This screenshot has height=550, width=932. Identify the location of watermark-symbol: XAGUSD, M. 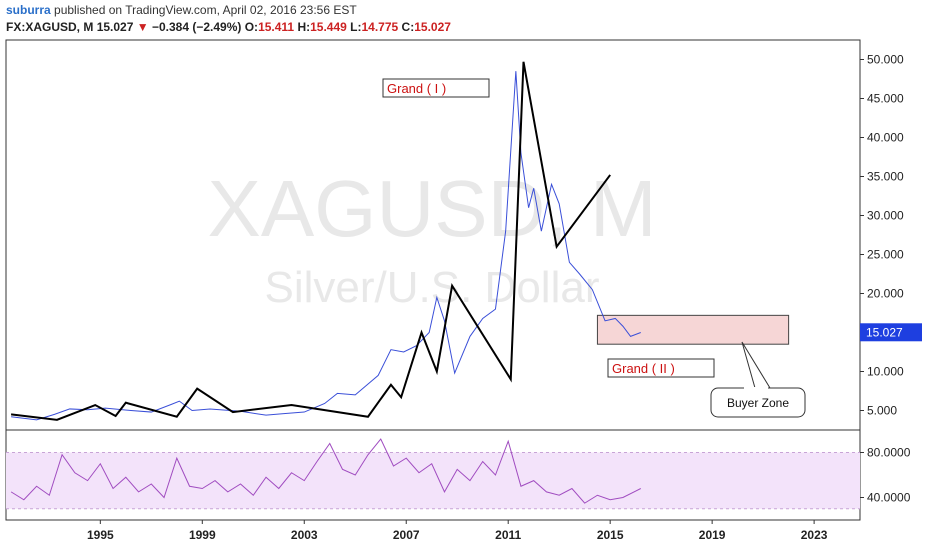
(432, 208).